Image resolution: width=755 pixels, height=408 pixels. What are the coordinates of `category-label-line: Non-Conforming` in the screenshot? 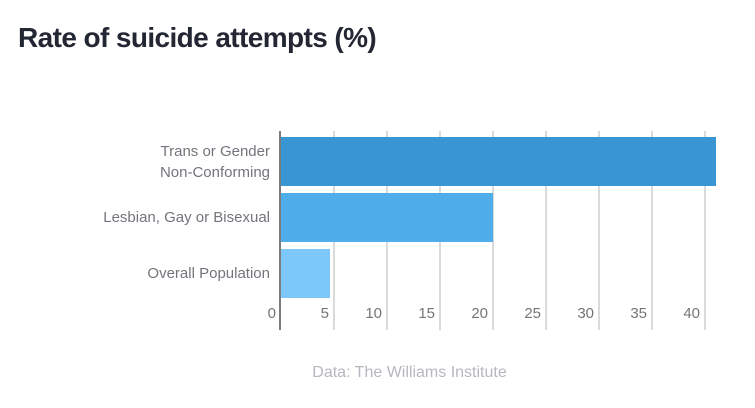 It's located at (214, 172).